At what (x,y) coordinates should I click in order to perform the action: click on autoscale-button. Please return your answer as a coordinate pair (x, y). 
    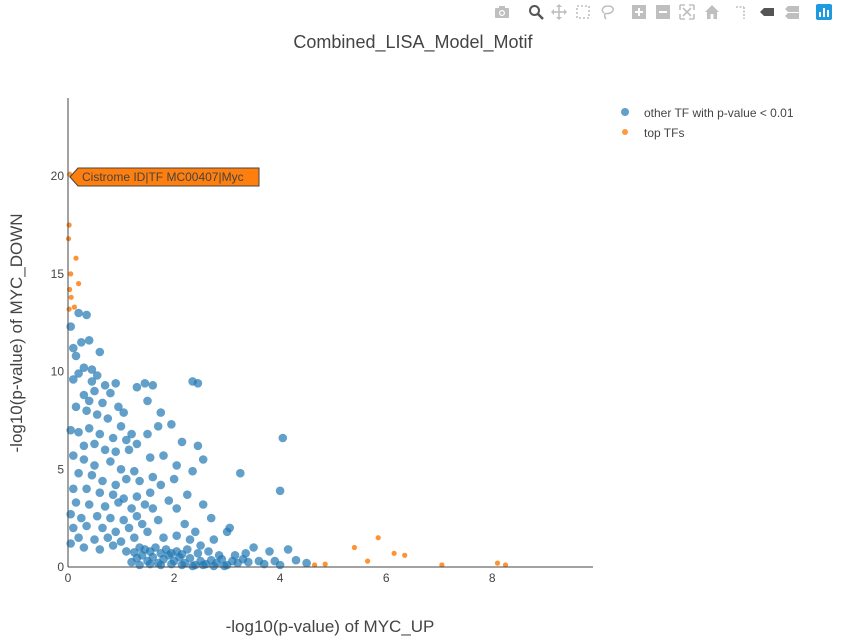
    Looking at the image, I should click on (687, 12).